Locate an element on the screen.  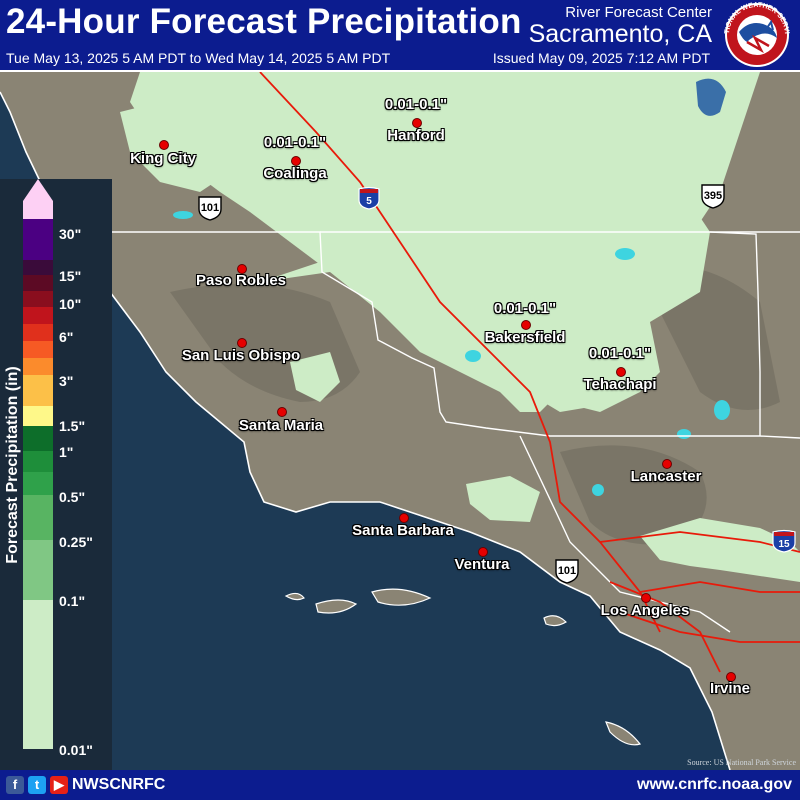
city-label-santa-barbara: Santa Barbara is located at coordinates (403, 530).